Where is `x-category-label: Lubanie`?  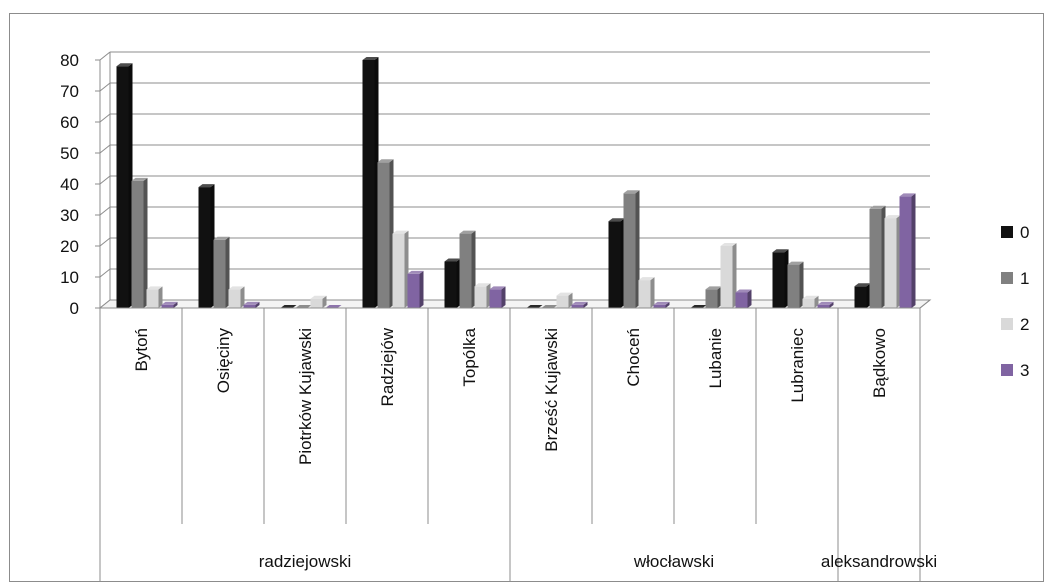
x-category-label: Lubanie is located at coordinates (715, 358).